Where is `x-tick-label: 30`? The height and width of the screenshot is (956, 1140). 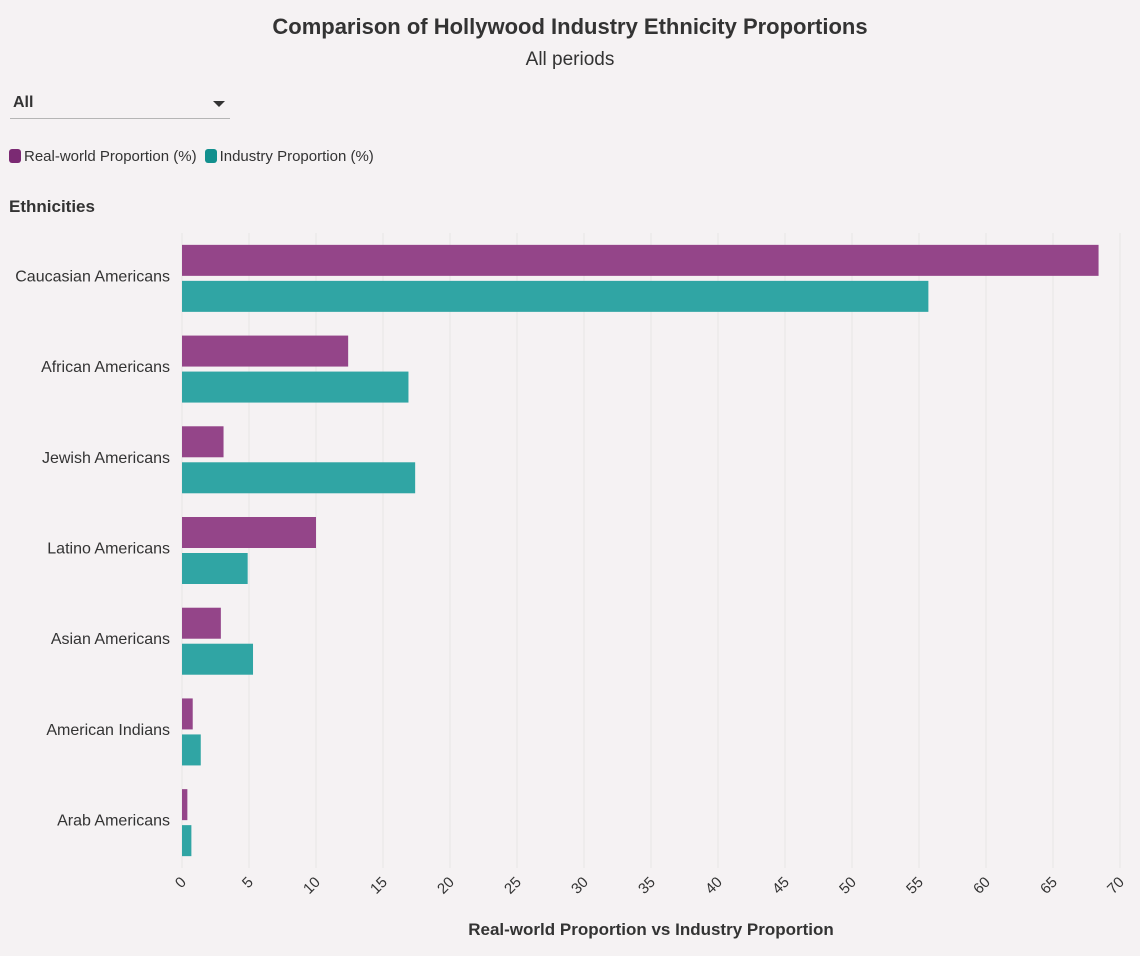 x-tick-label: 30 is located at coordinates (580, 886).